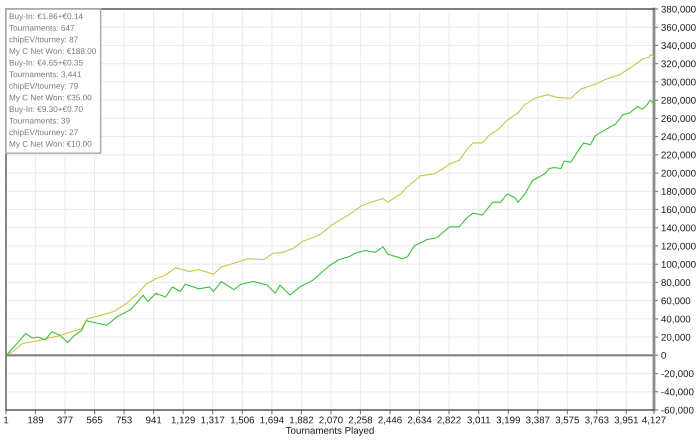 Image resolution: width=700 pixels, height=442 pixels. What do you see at coordinates (678, 156) in the screenshot?
I see `y-tick-label: 220,000` at bounding box center [678, 156].